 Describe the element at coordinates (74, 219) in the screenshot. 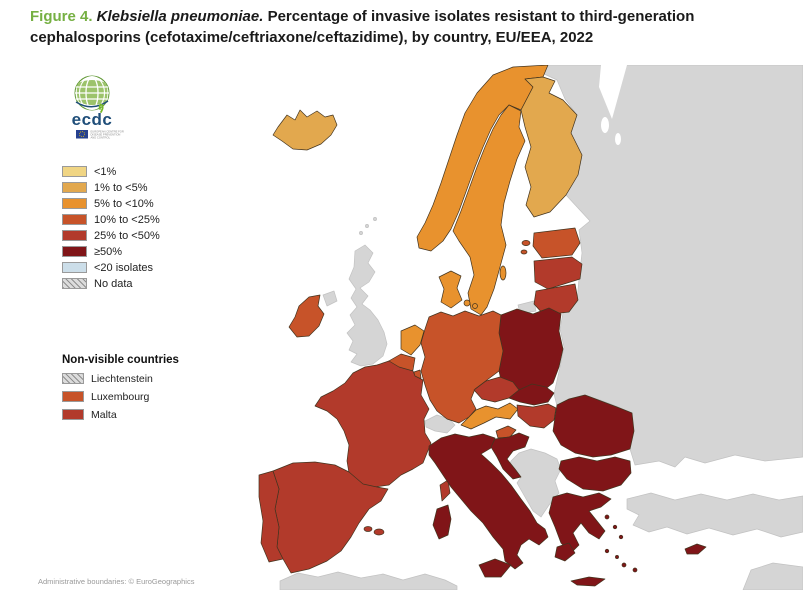

I see `legend-swatch-10to25` at that location.